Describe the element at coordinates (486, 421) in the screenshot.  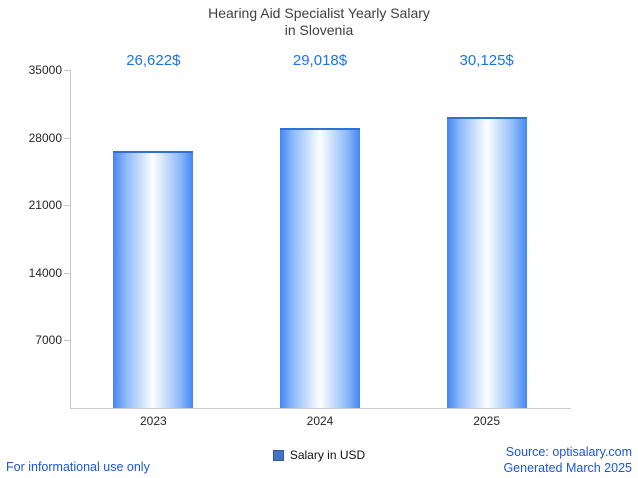
I see `x-tick-label: 2025` at that location.